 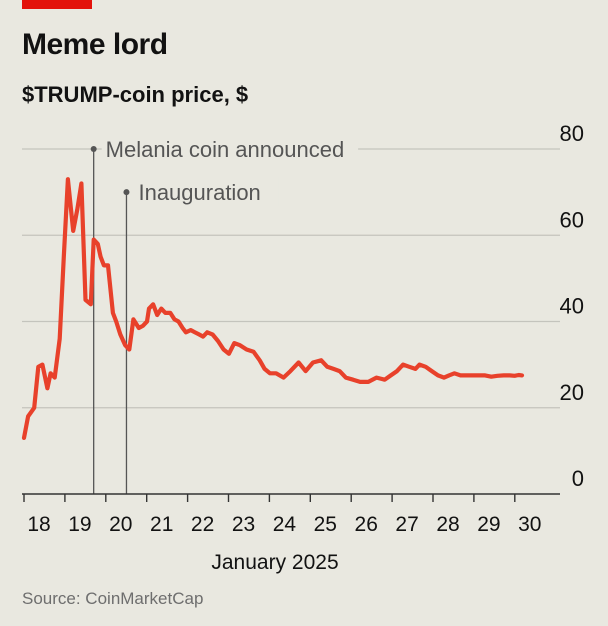 What do you see at coordinates (488, 524) in the screenshot?
I see `x-tick-label: 29` at bounding box center [488, 524].